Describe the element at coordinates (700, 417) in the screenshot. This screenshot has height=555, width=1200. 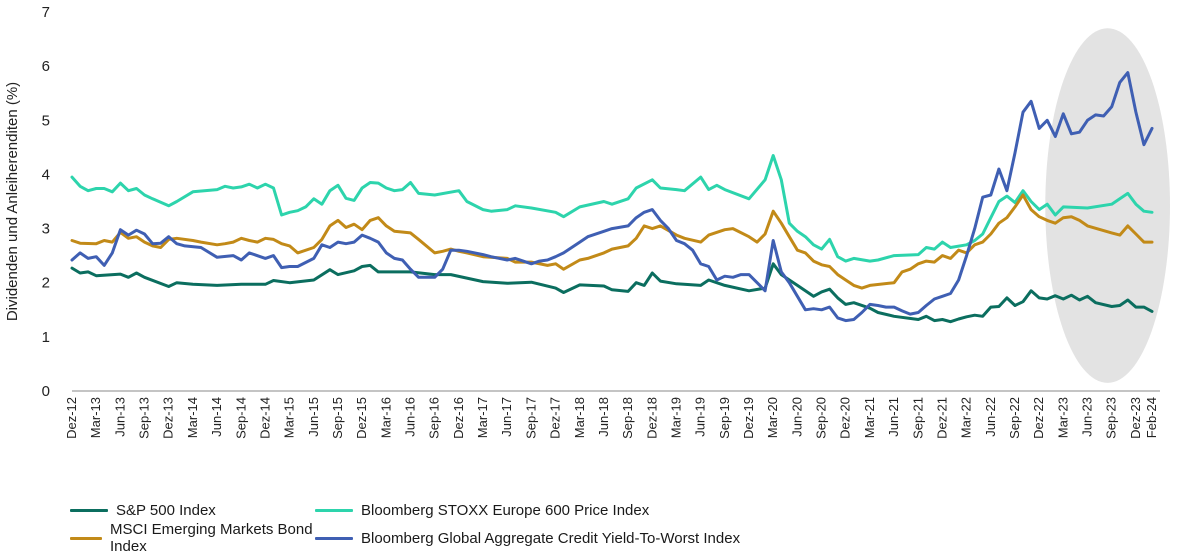
I see `x-tick-label: Jun-19` at that location.